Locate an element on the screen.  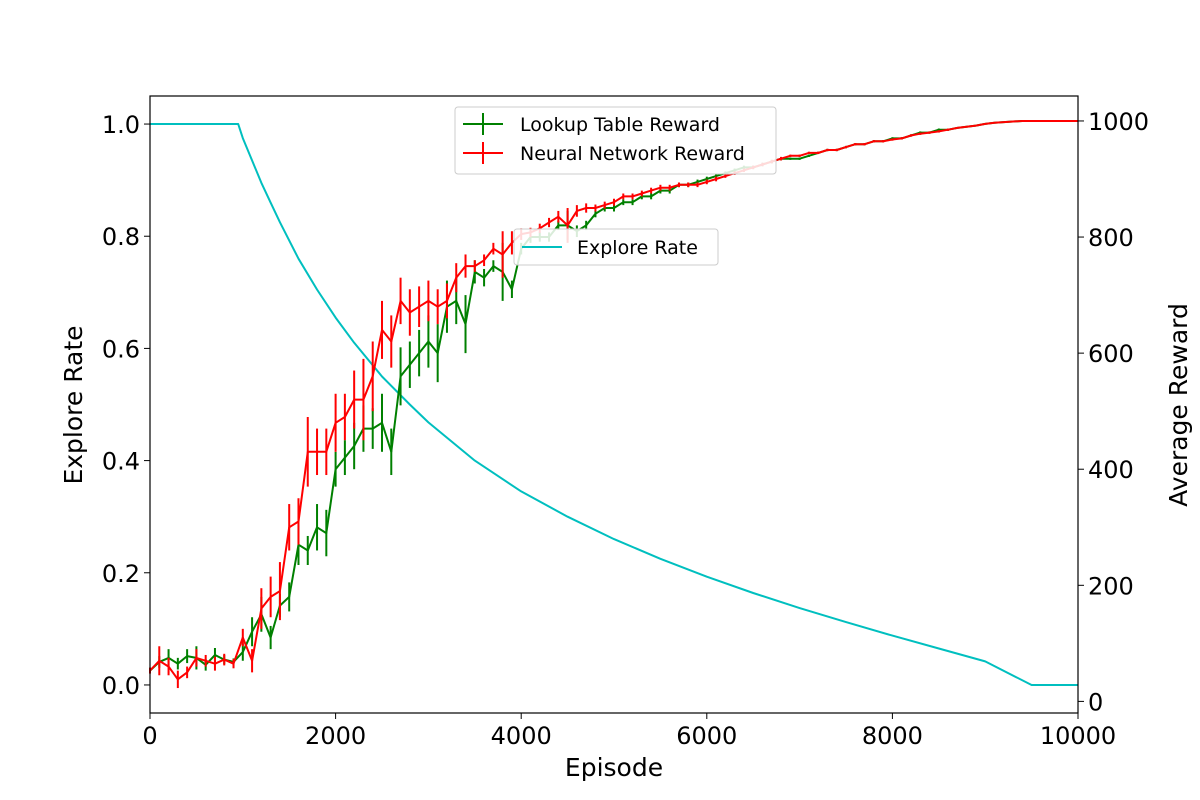
legend-main-box is located at coordinates (615, 140).